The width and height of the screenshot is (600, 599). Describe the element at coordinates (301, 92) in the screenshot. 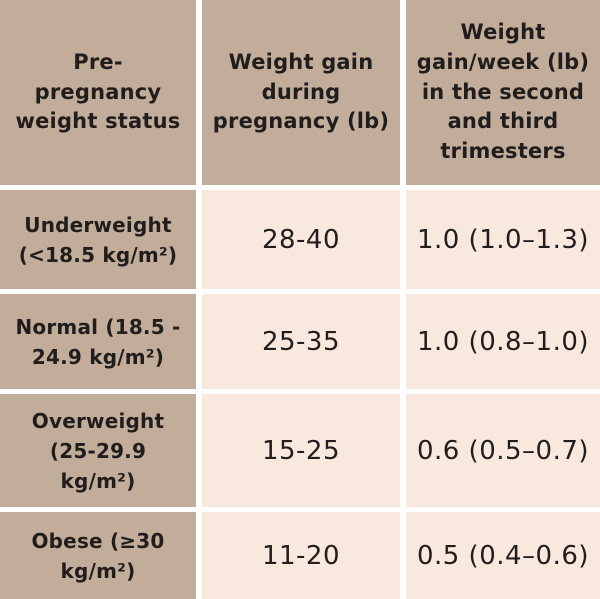

I see `column-header-weight-gain: Weight gain during pregnancy (lb)` at that location.